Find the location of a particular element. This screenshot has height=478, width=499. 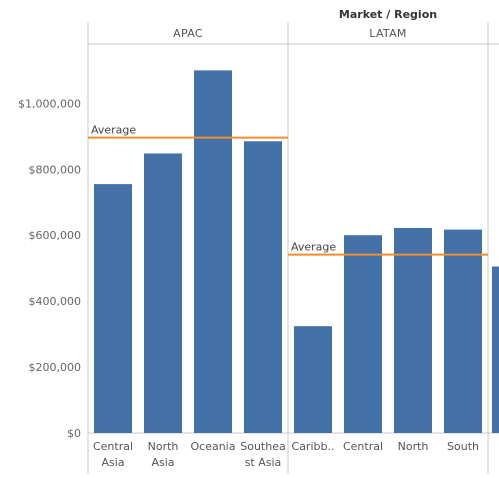

x-tick-label: Southea is located at coordinates (262, 446).